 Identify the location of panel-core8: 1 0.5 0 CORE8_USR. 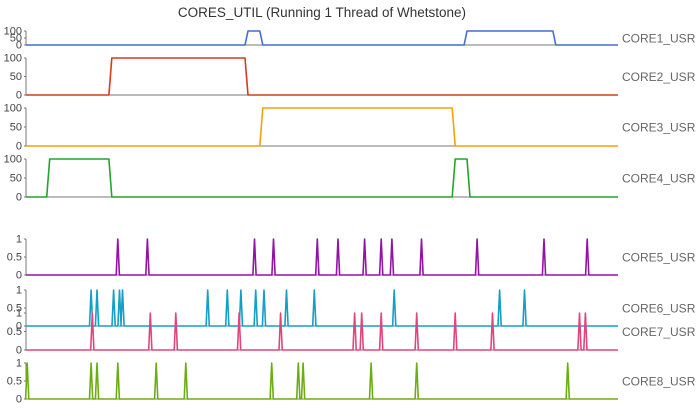
(351, 382).